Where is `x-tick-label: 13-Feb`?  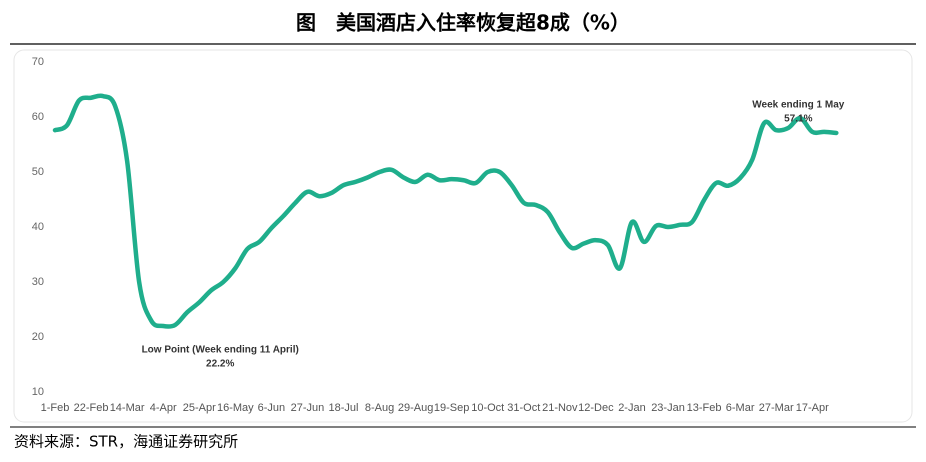
x-tick-label: 13-Feb is located at coordinates (704, 408).